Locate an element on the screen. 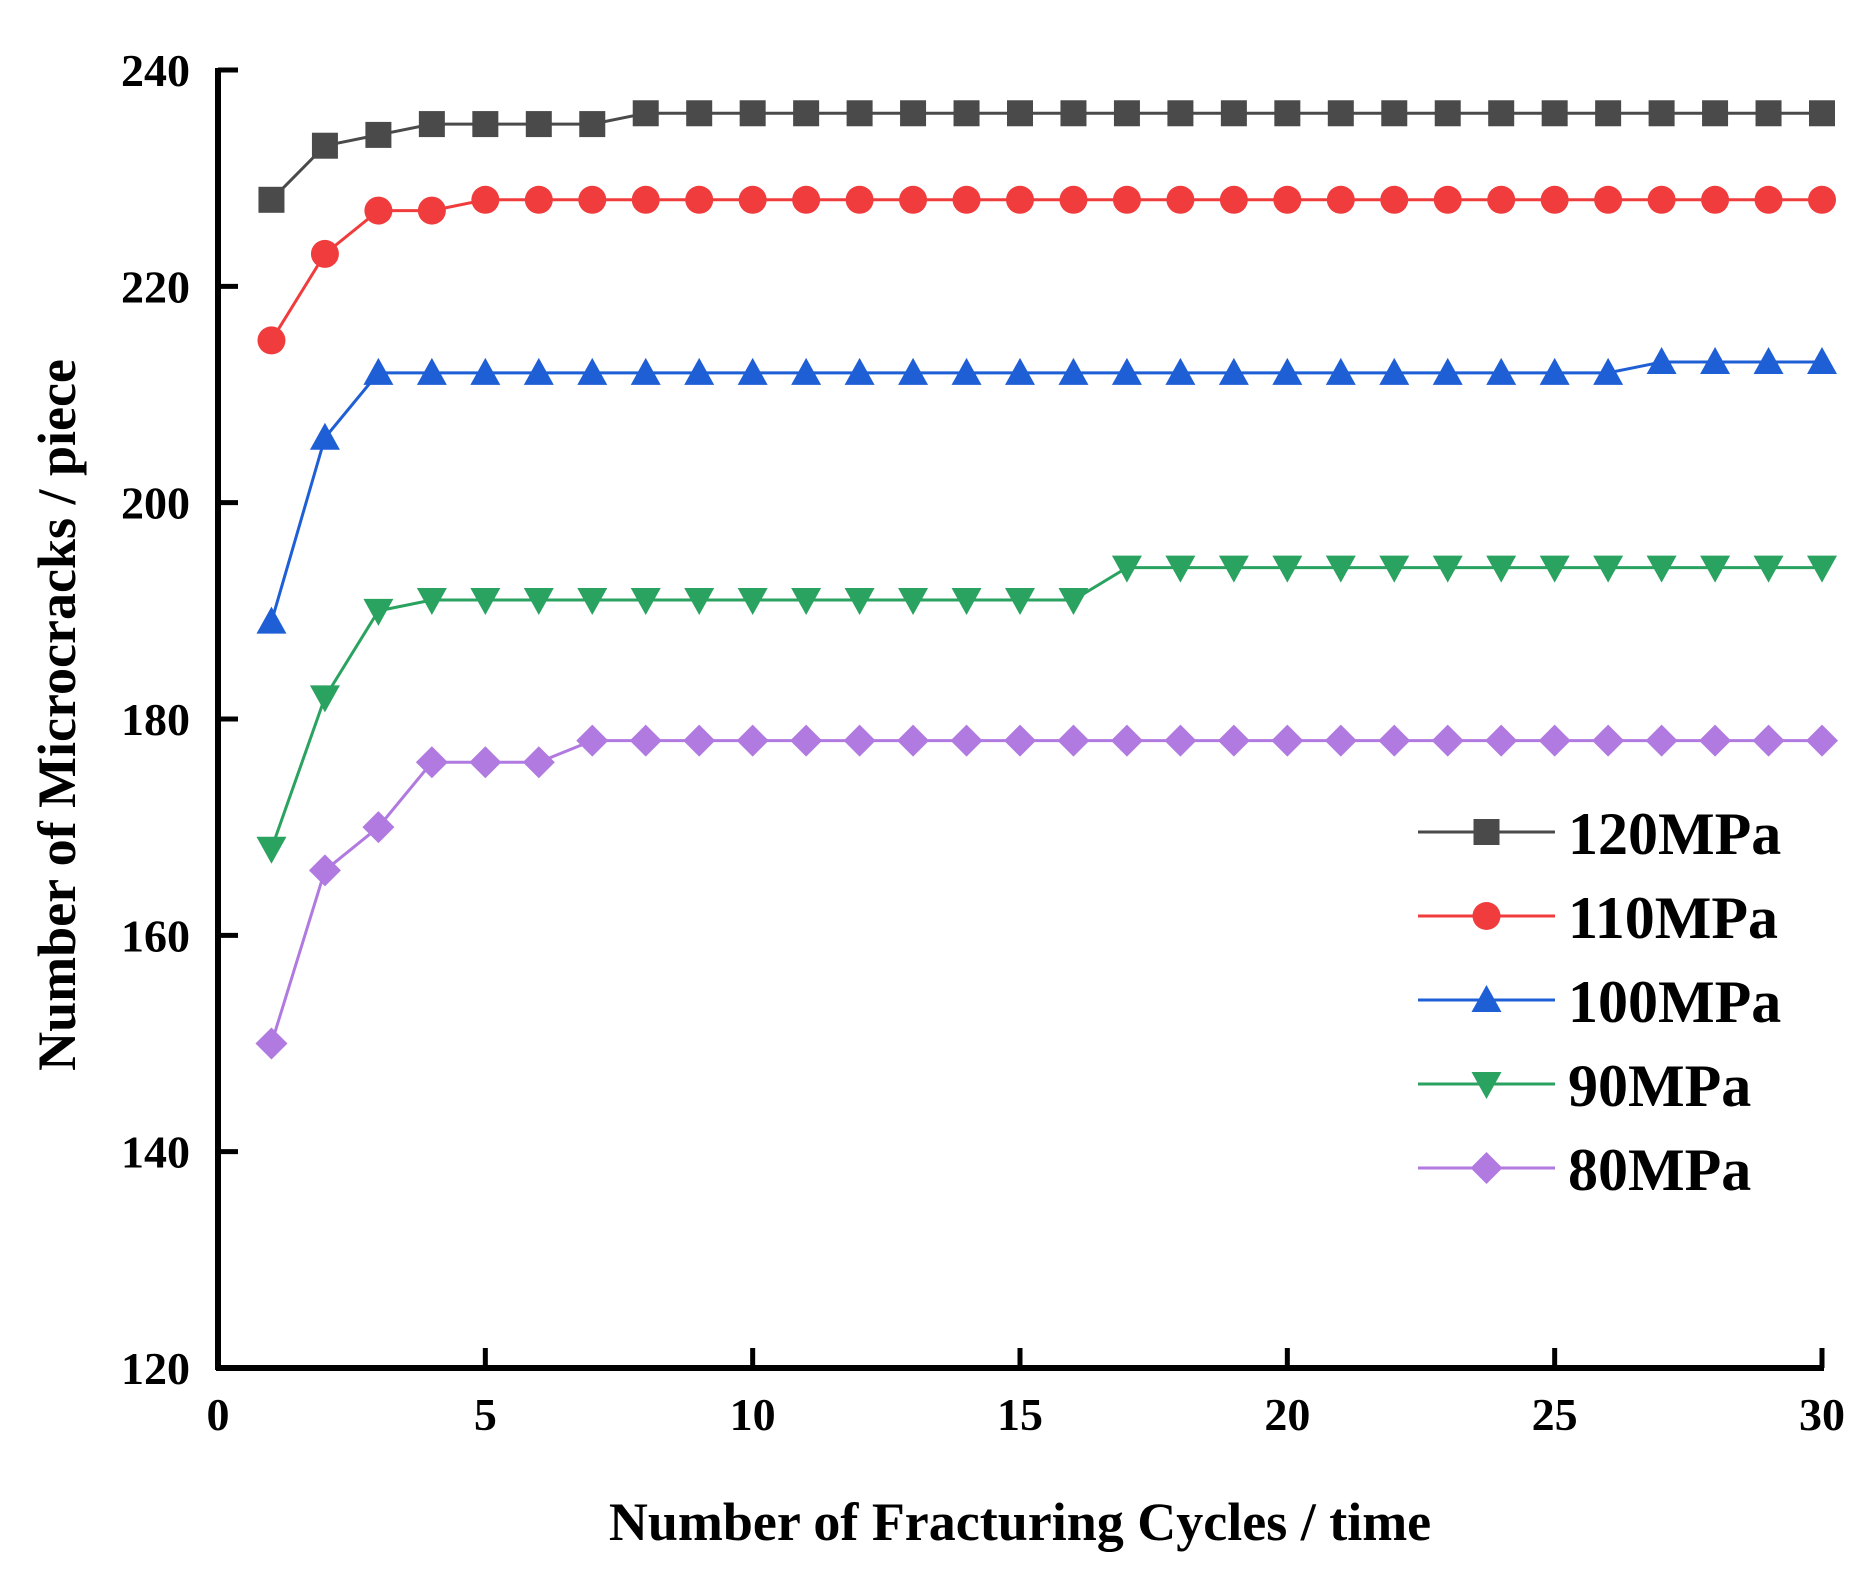 This screenshot has height=1579, width=1858. y-tick-label: 120 is located at coordinates (155, 1368).